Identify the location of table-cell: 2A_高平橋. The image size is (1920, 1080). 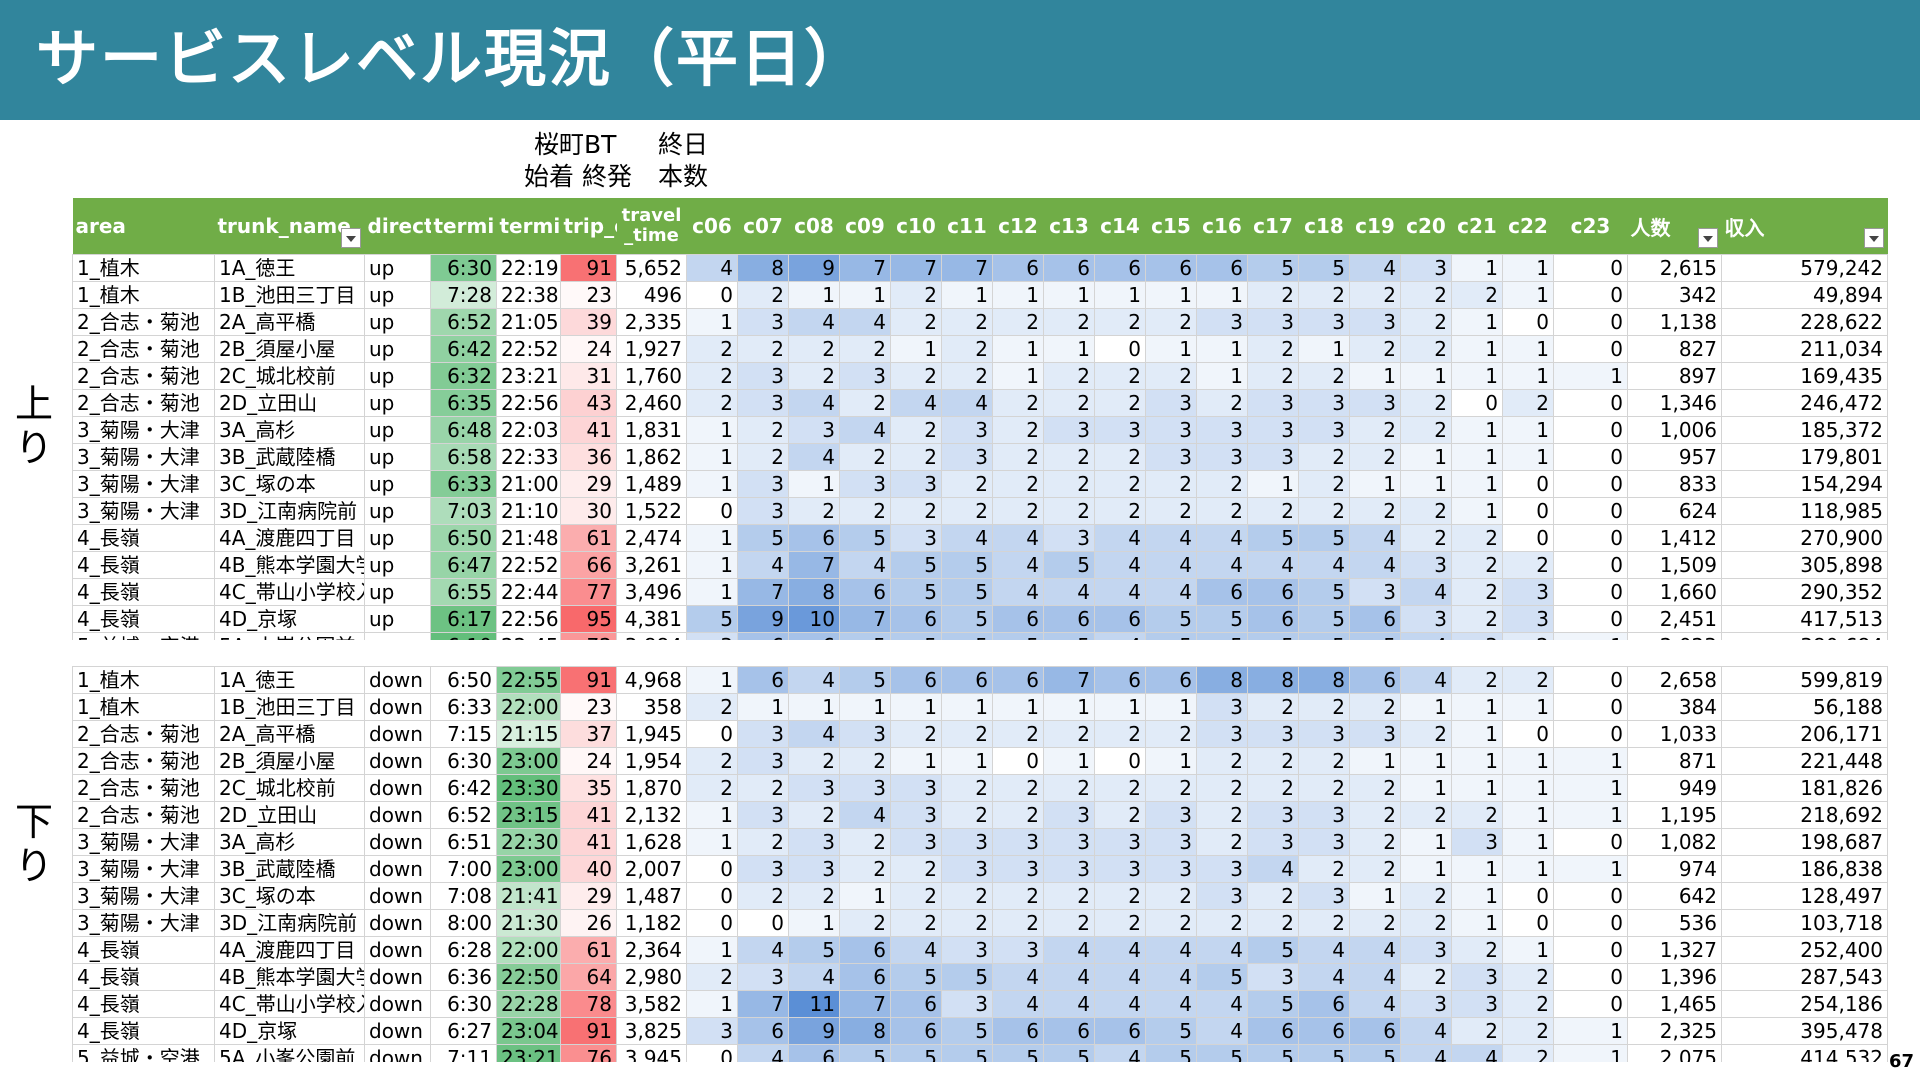
(289, 322).